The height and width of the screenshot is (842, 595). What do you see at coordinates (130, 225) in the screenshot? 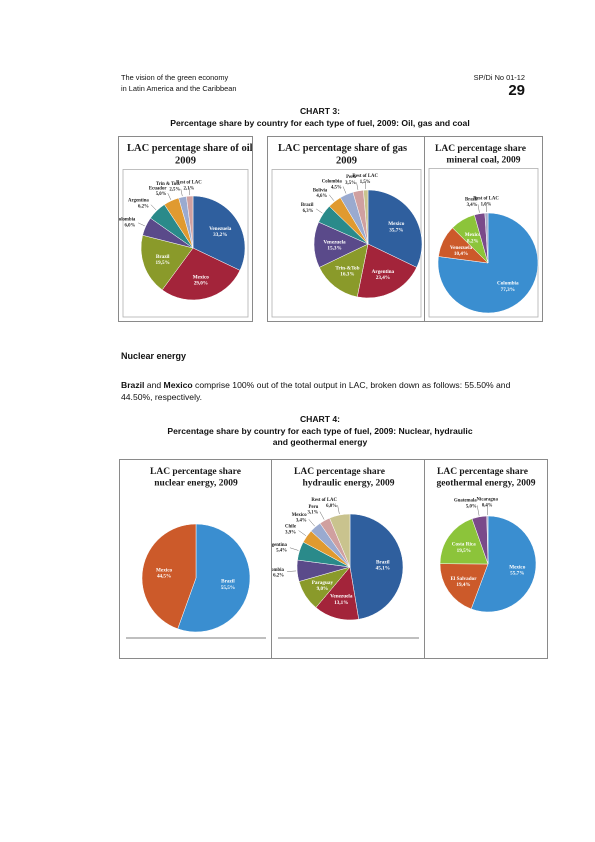
I see `slice-value-colombia: 6,0%` at bounding box center [130, 225].